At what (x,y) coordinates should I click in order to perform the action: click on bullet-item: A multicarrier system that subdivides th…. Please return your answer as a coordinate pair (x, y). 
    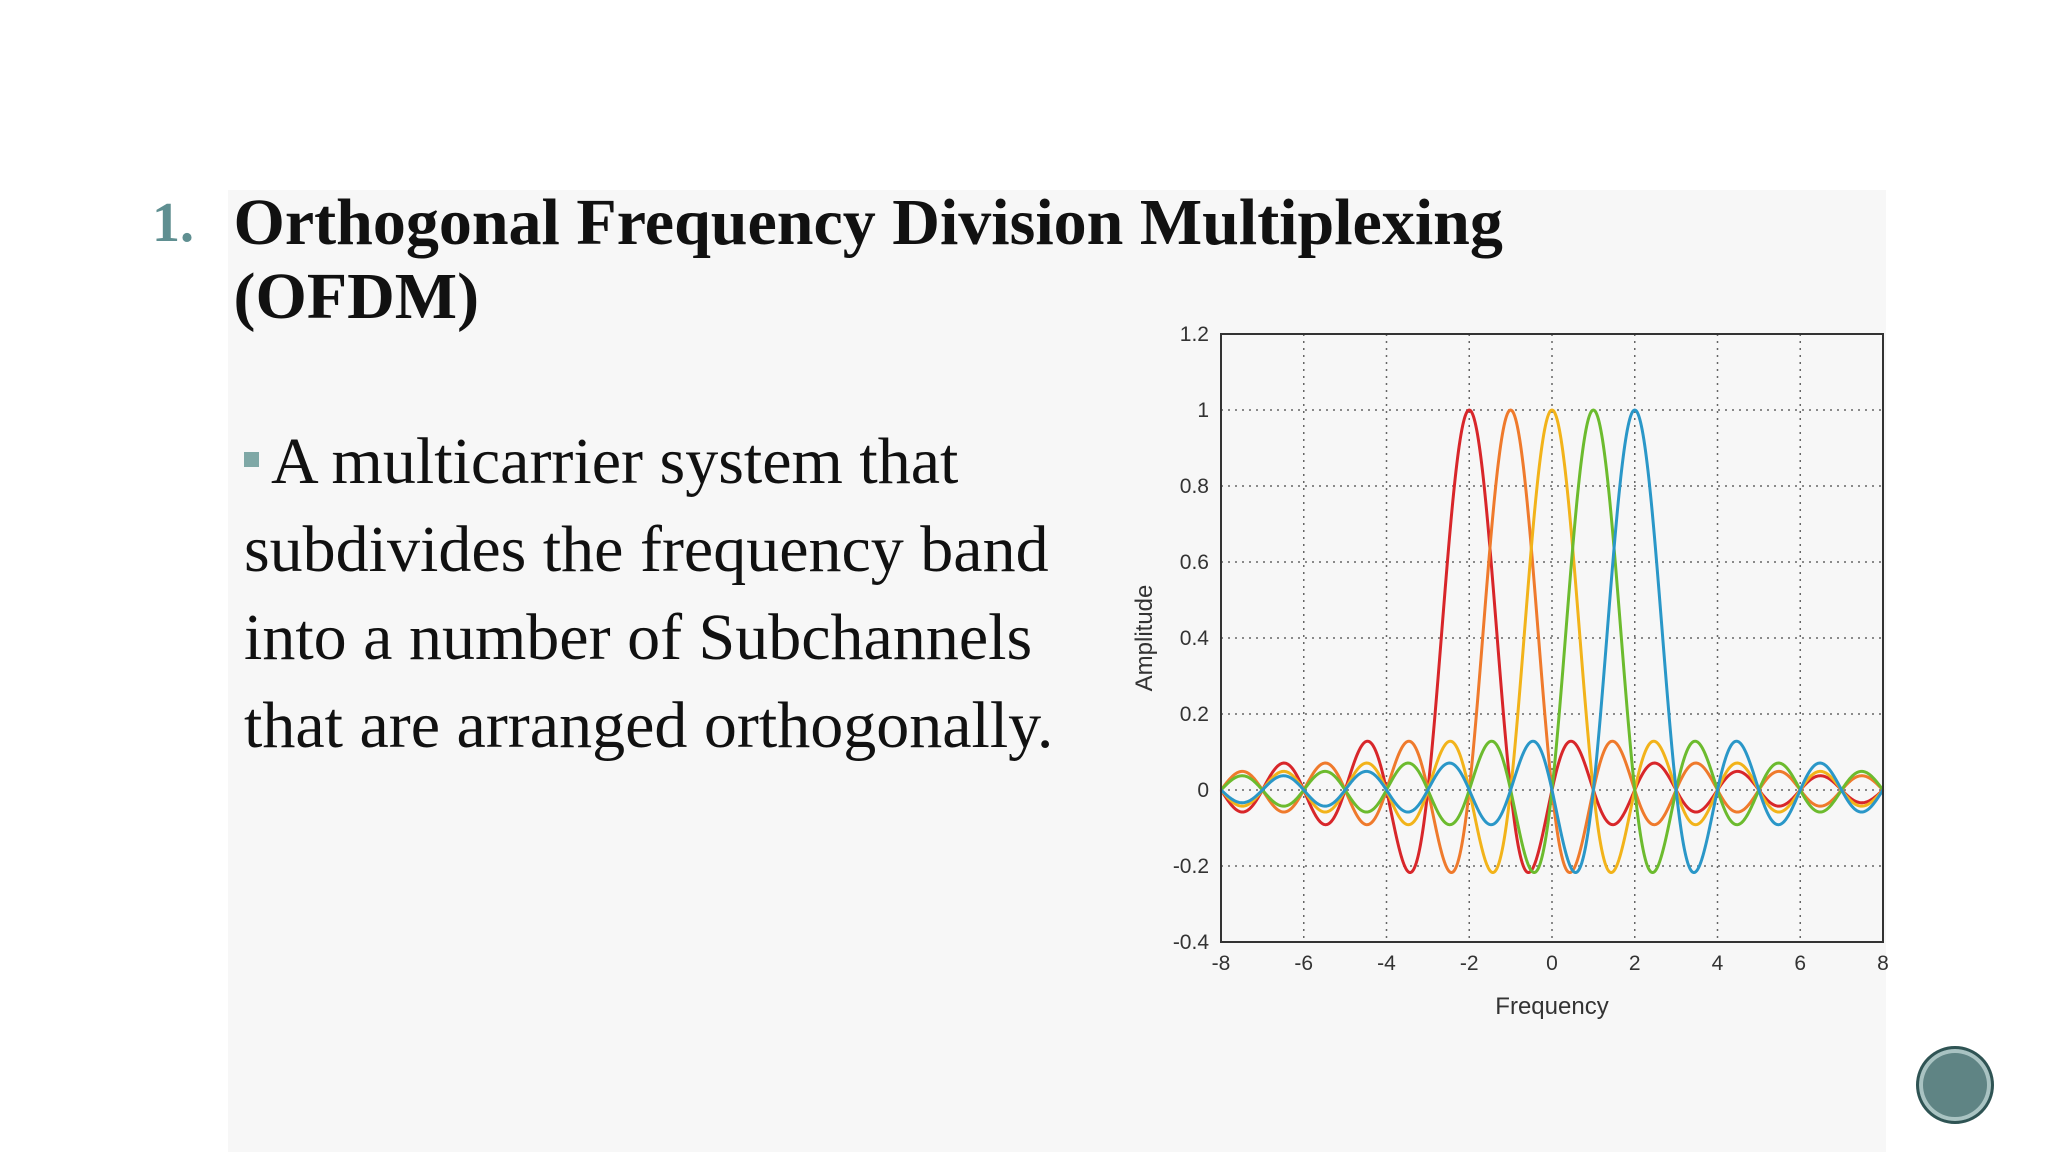
    Looking at the image, I should click on (674, 594).